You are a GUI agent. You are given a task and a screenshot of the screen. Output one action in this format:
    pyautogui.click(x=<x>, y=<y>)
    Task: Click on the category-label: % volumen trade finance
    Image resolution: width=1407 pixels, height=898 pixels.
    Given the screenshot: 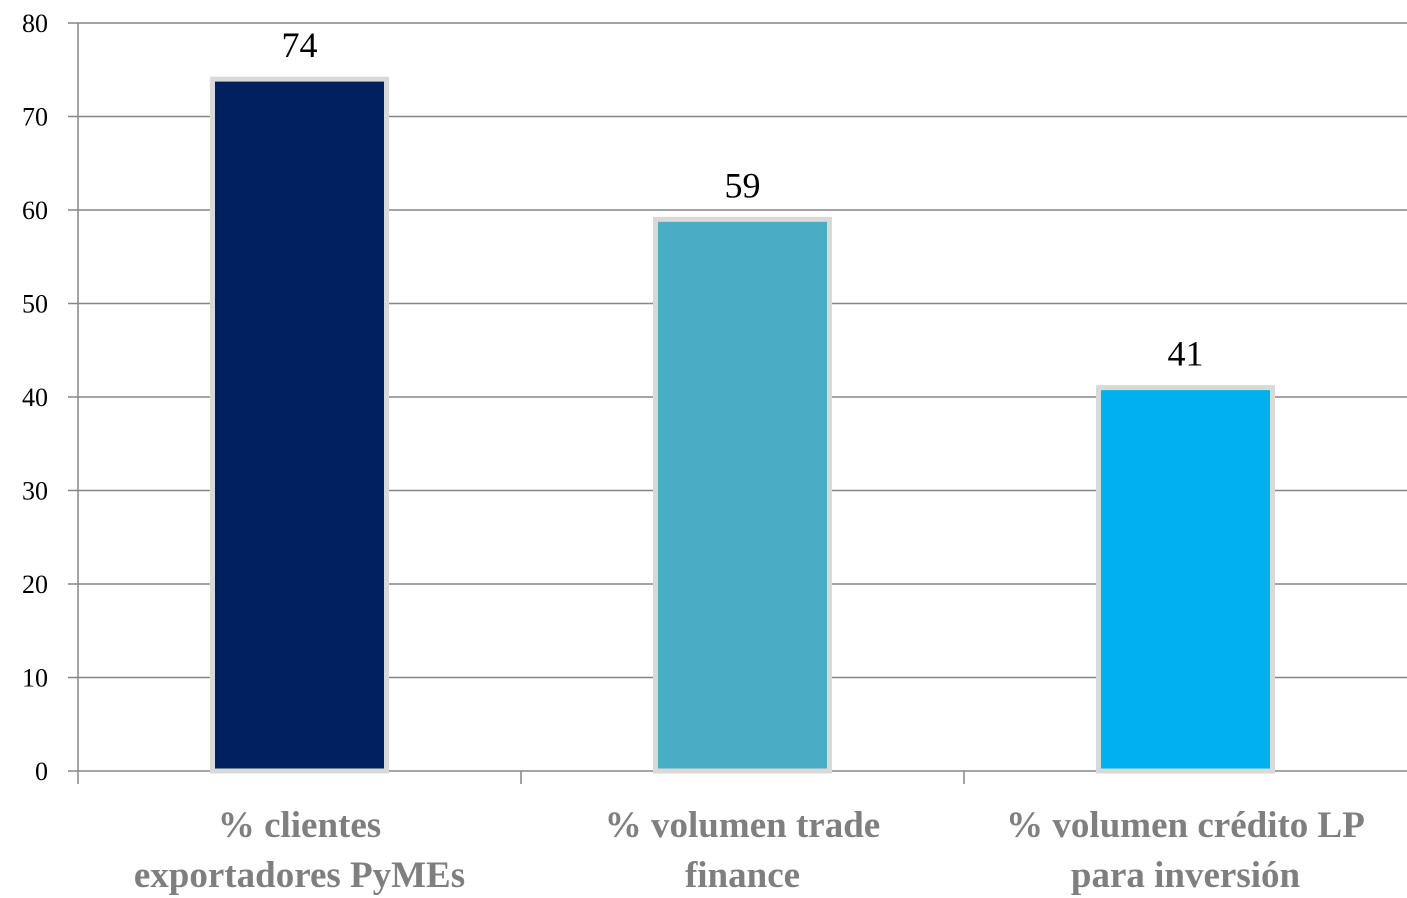 What is the action you would take?
    pyautogui.click(x=742, y=850)
    